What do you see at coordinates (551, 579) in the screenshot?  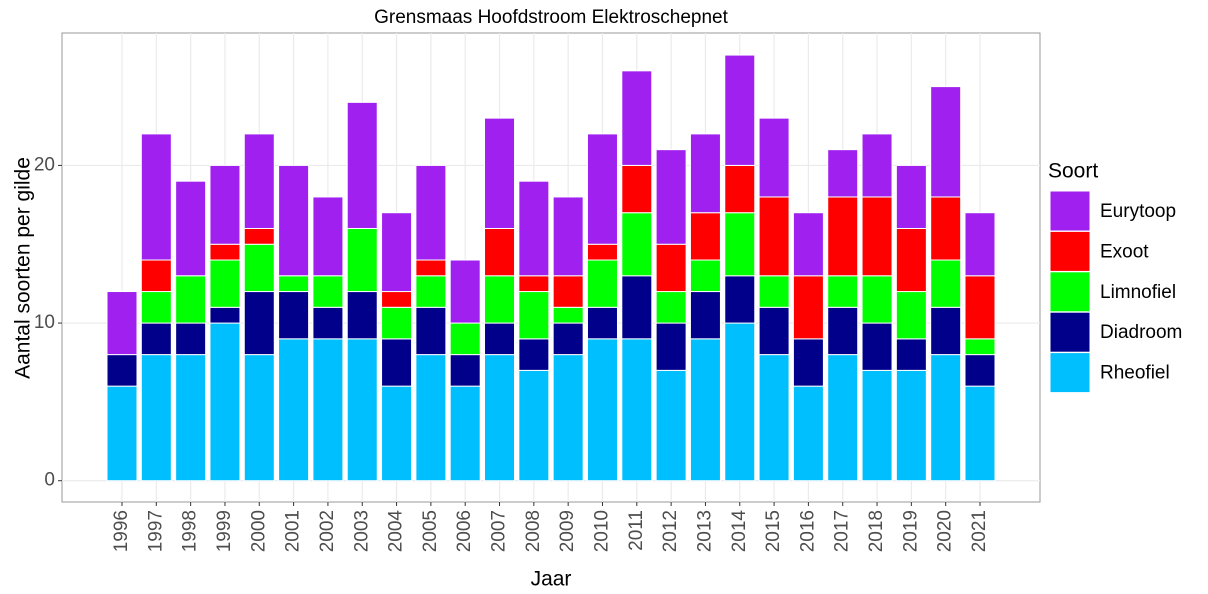 I see `x-axis-label: Jaar` at bounding box center [551, 579].